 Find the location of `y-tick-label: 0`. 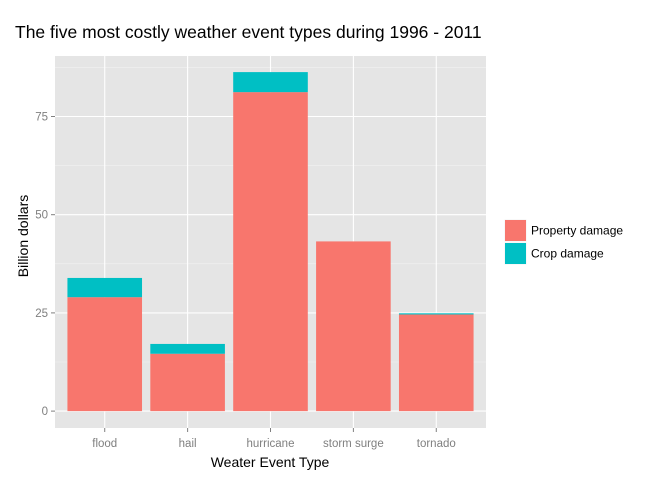

y-tick-label: 0 is located at coordinates (45, 412).